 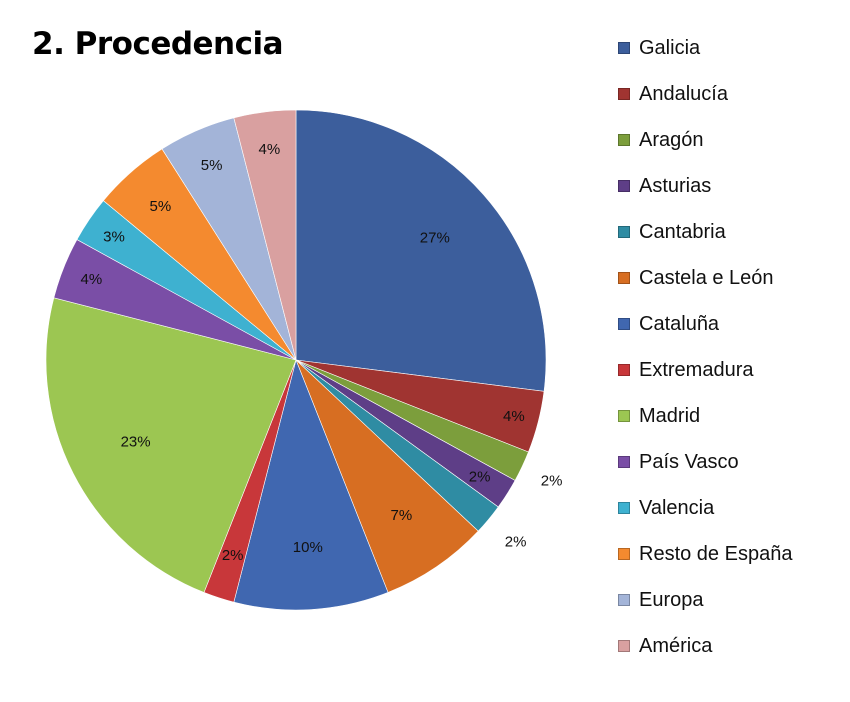 What do you see at coordinates (706, 277) in the screenshot?
I see `legend-label: Castela e León` at bounding box center [706, 277].